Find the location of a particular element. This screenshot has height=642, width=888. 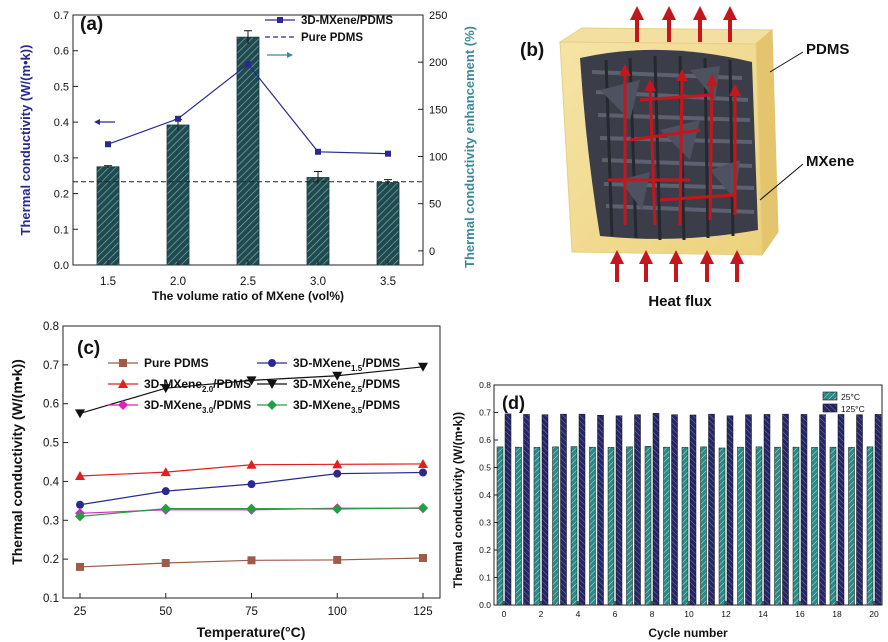

panel-d-x-tick-label: 14 is located at coordinates (763, 614).